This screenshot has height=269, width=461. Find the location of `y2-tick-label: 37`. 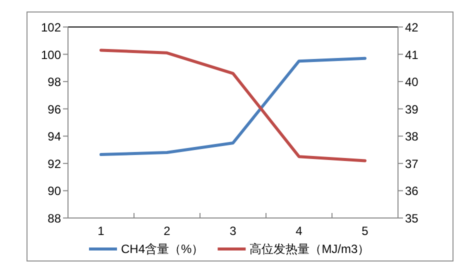

y2-tick-label: 37 is located at coordinates (412, 163).